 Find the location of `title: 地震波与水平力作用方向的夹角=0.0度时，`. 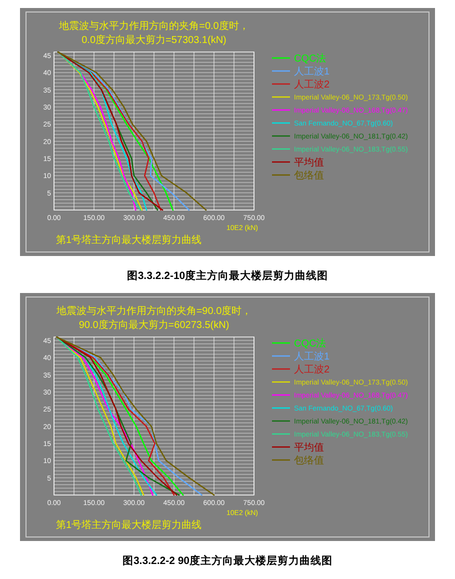

title: 地震波与水平力作用方向的夹角=0.0度时， is located at coordinates (154, 26).